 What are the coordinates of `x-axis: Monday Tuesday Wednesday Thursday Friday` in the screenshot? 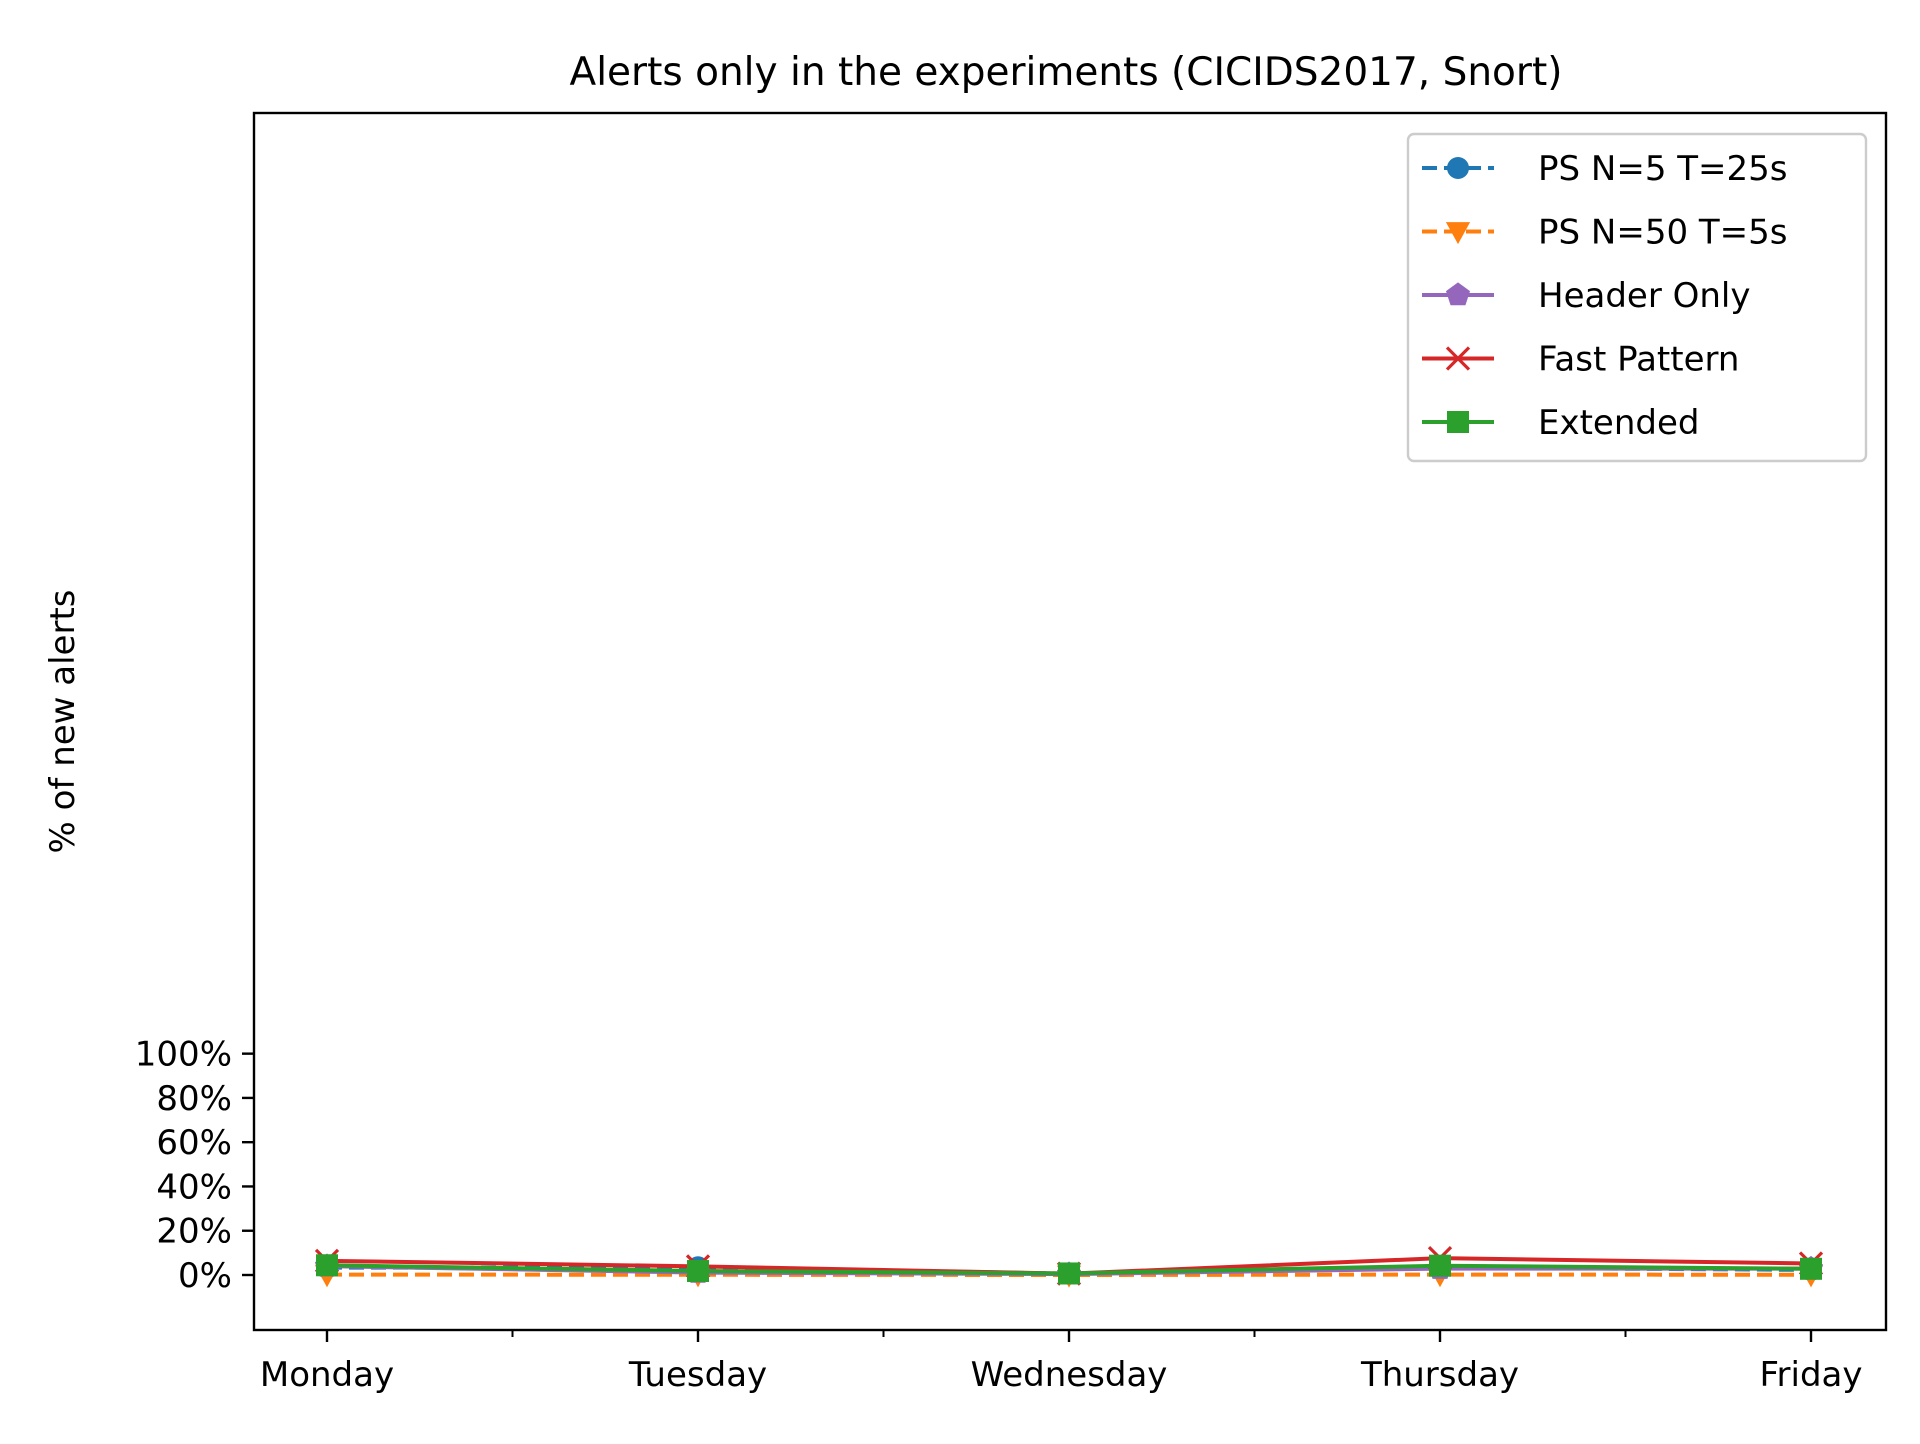 It's located at (1061, 1362).